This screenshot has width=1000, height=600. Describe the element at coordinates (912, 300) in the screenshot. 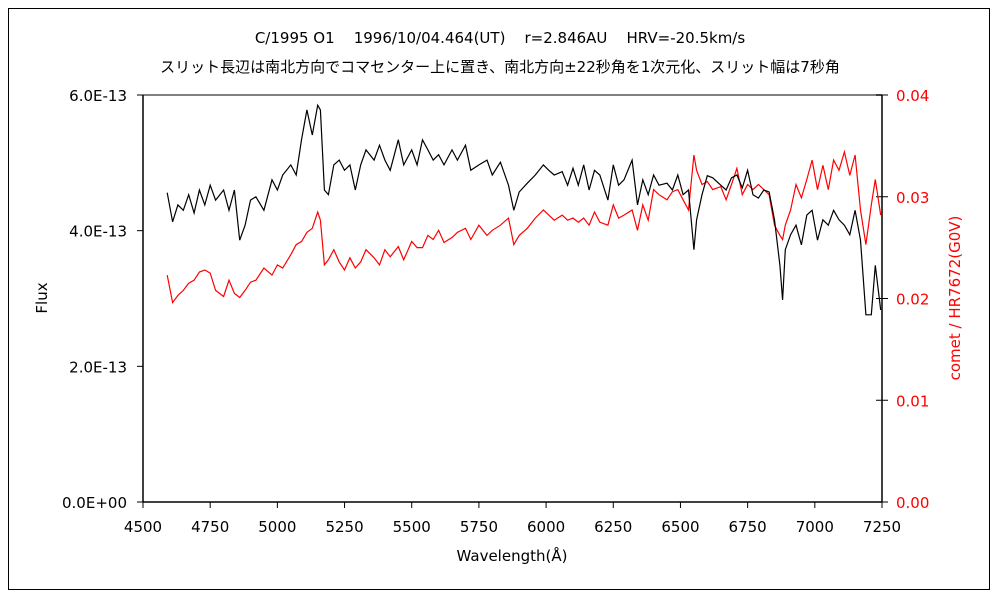

I see `y2-tick-label: 0.02` at that location.